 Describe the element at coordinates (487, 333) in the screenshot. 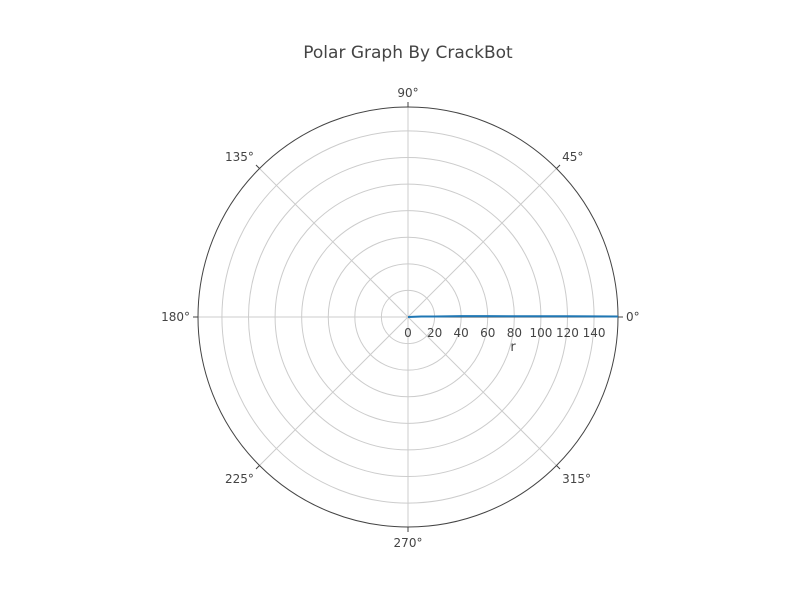

I see `radial-tick-label: 60` at that location.